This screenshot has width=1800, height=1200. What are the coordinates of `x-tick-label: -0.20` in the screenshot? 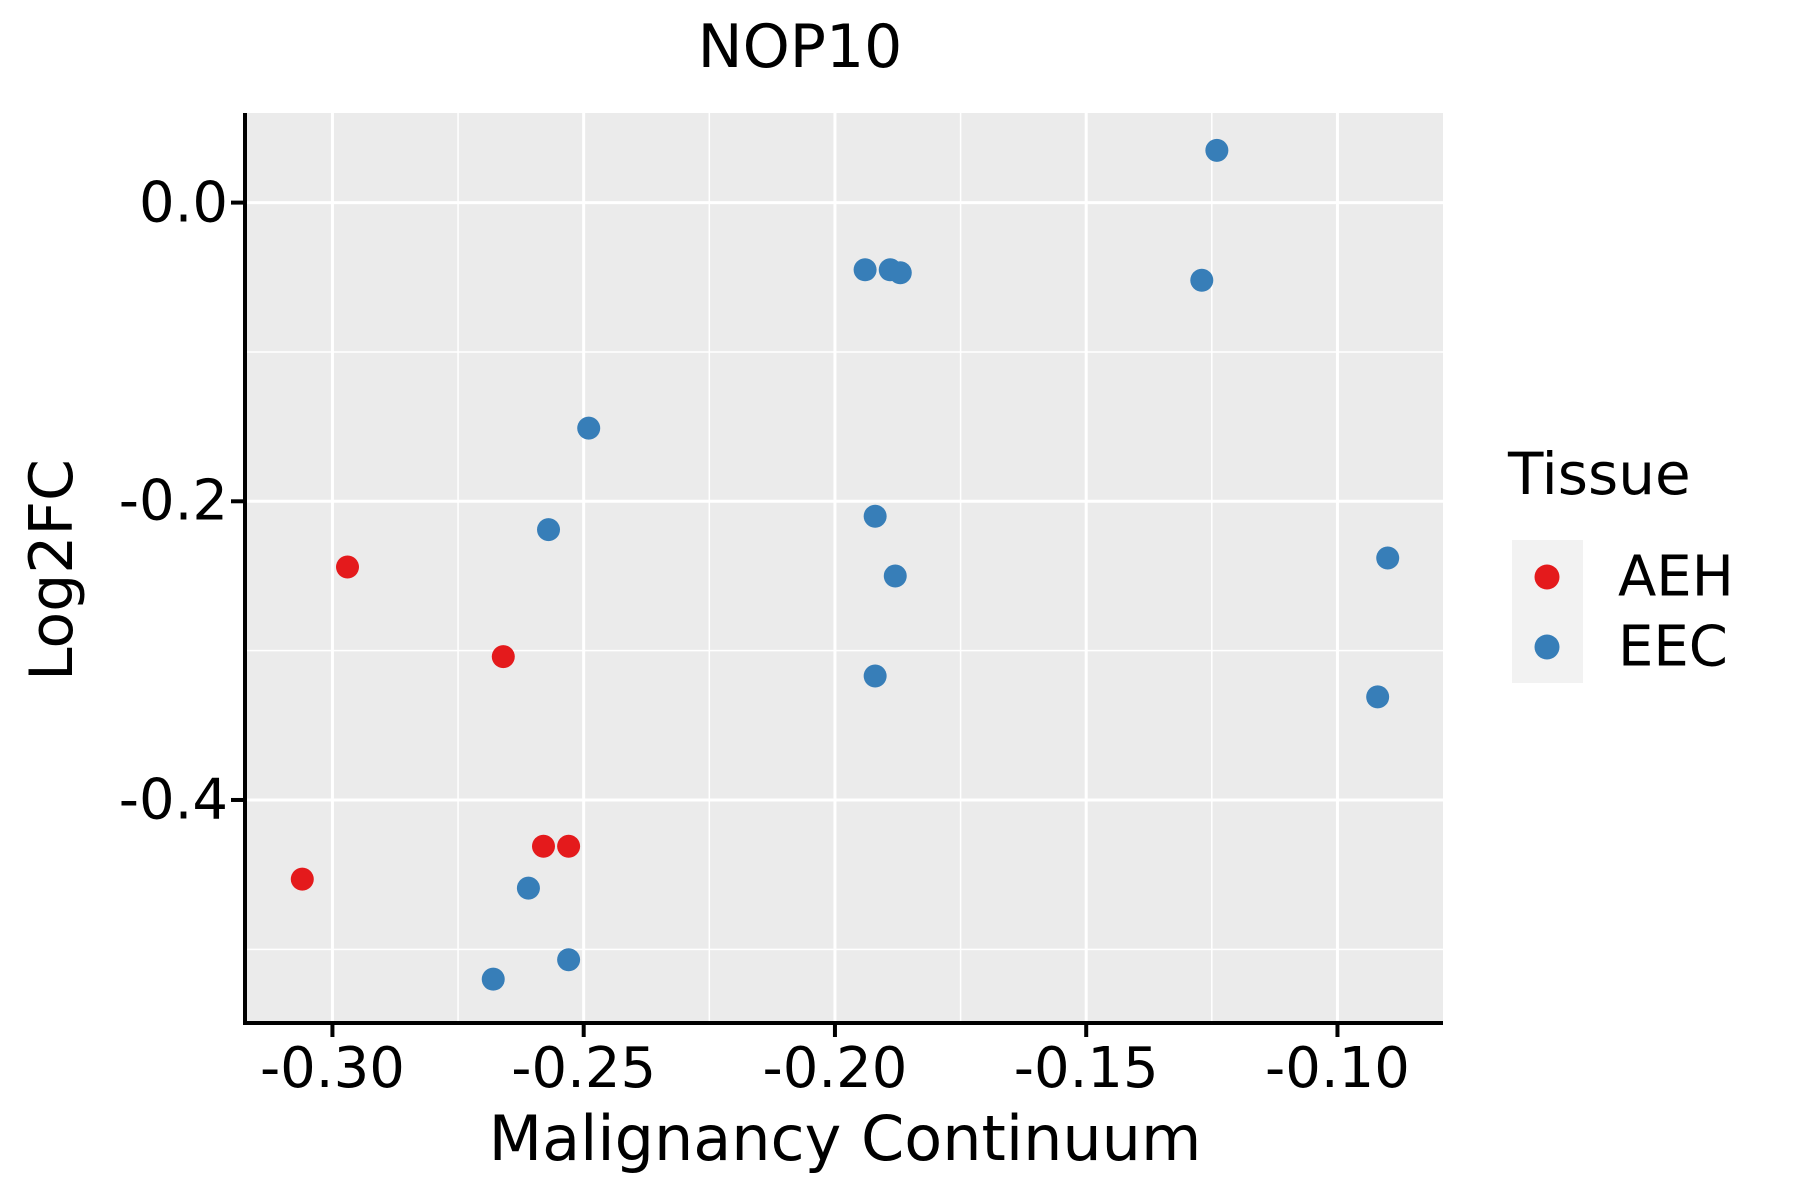 It's located at (835, 1068).